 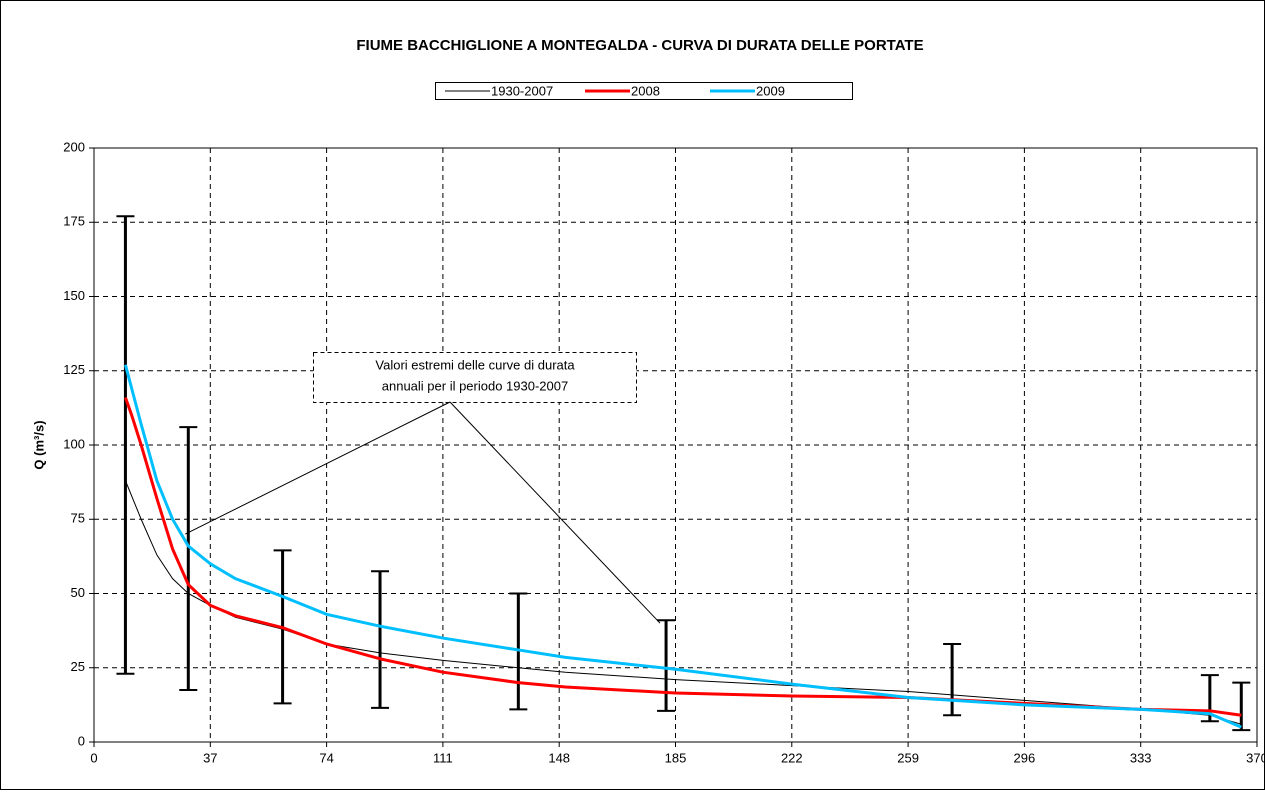 I want to click on y-tick-label: 25, so click(x=78, y=666).